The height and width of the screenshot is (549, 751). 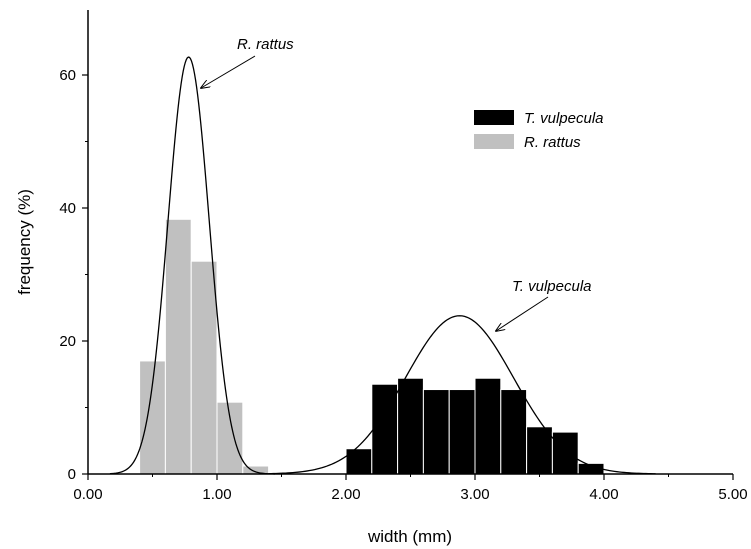 What do you see at coordinates (24, 242) in the screenshot?
I see `y-axis-title: frequency (%)` at bounding box center [24, 242].